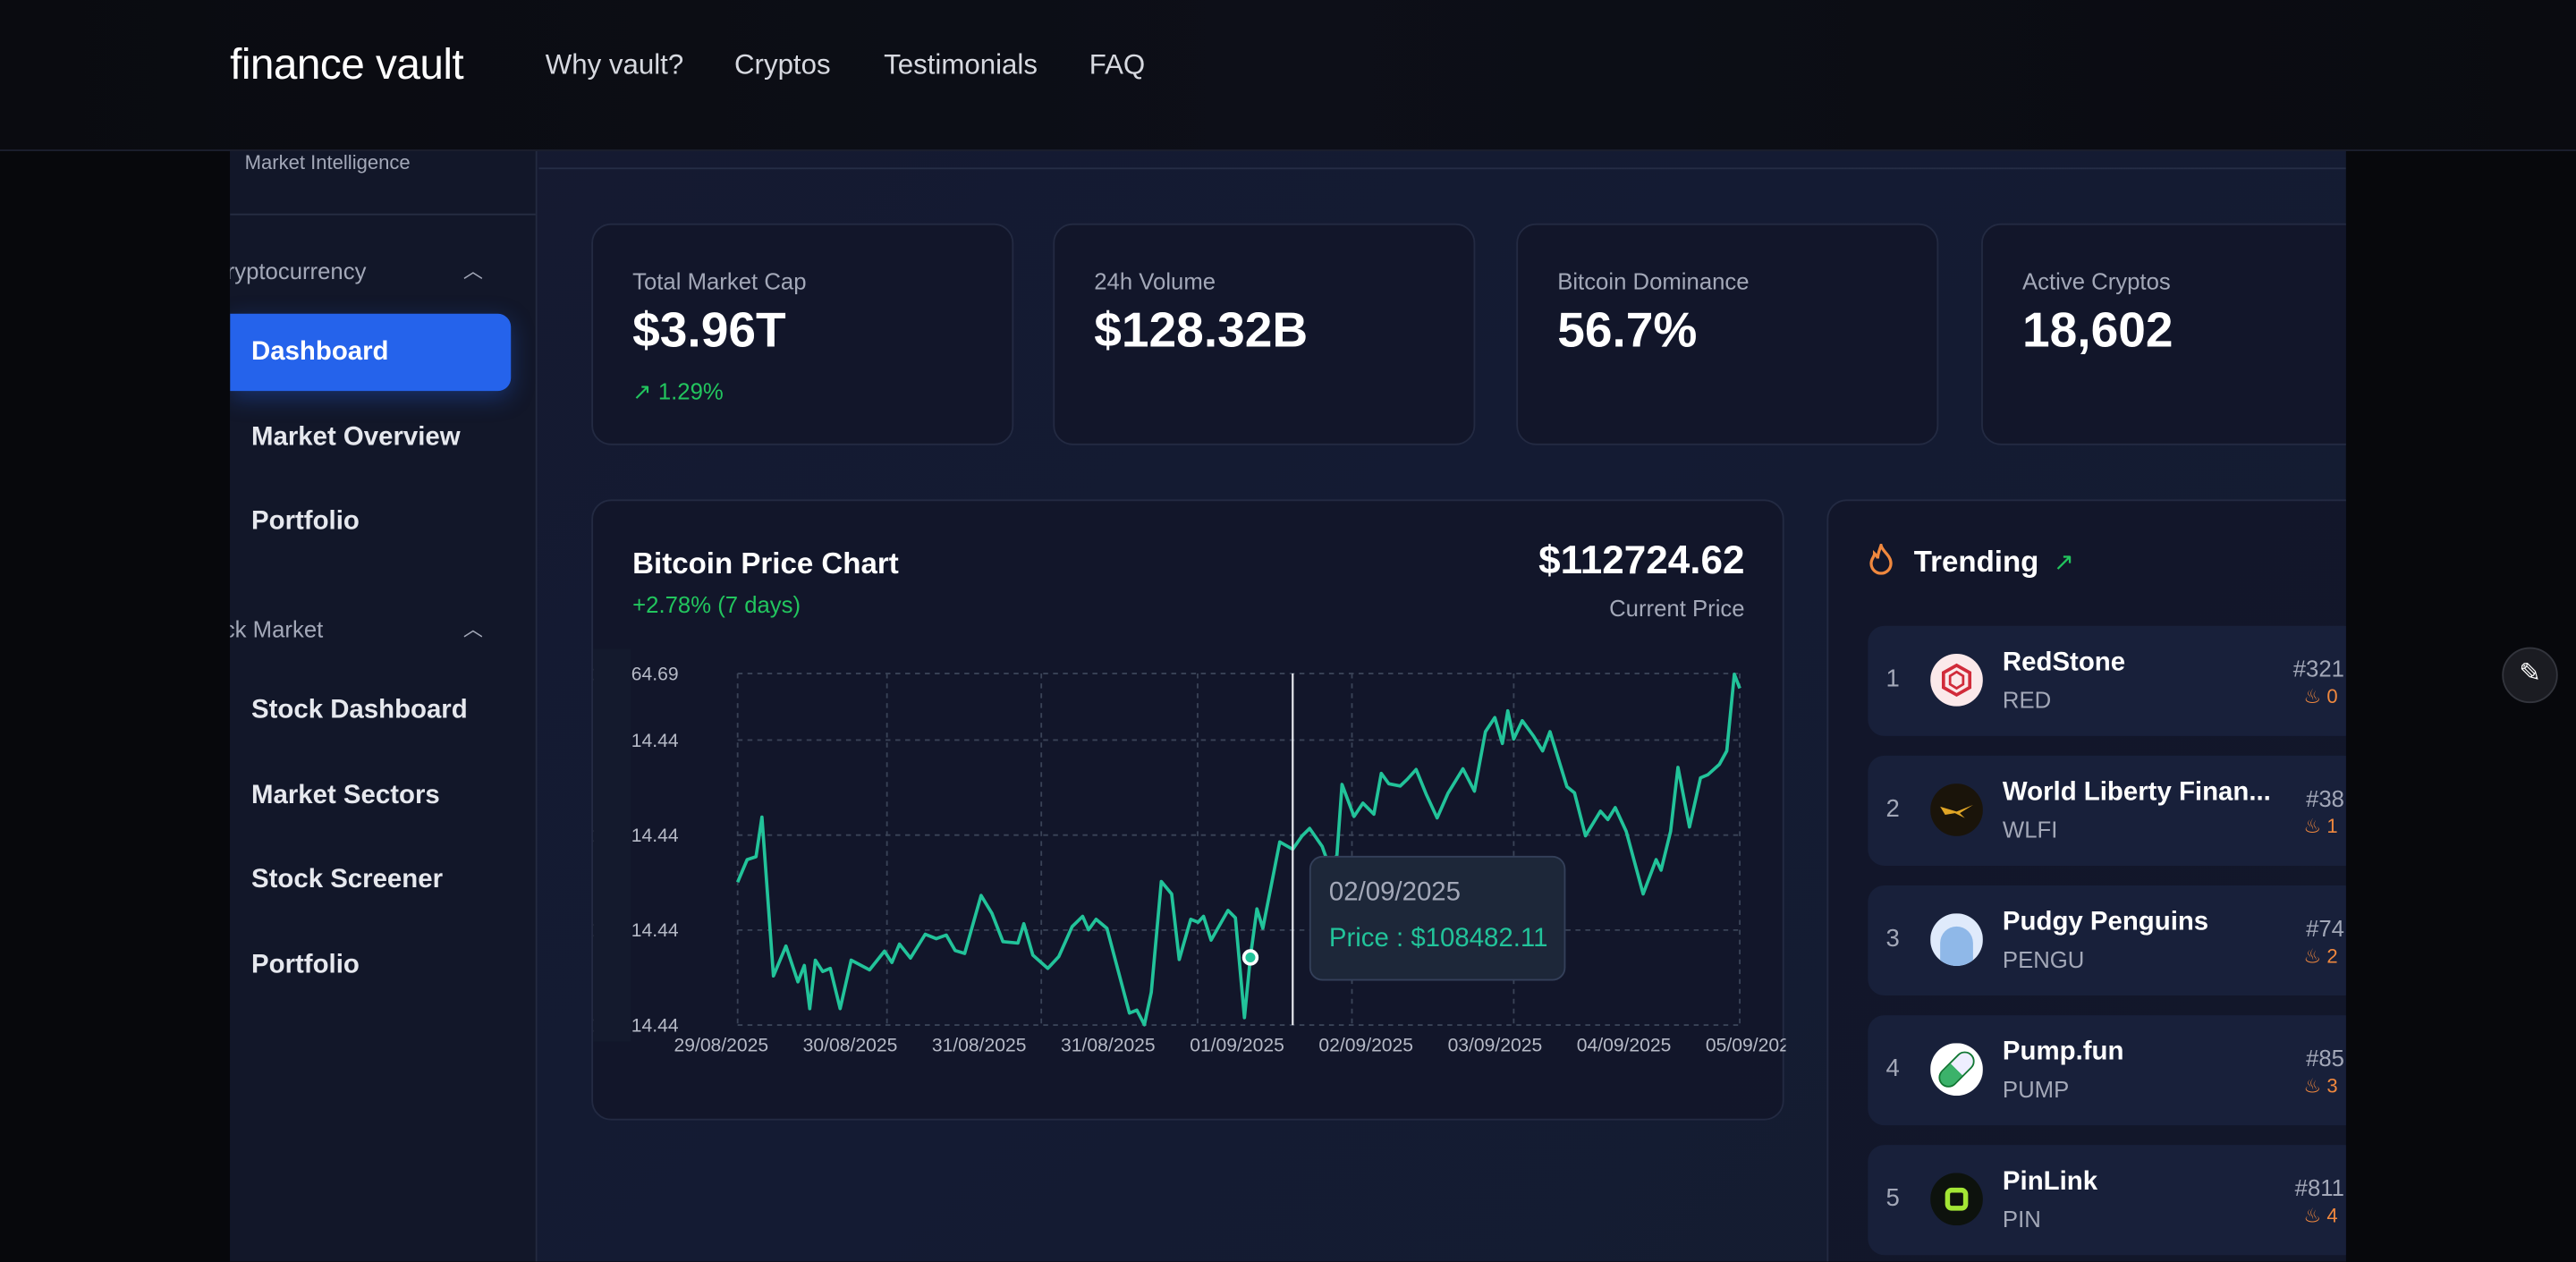 The width and height of the screenshot is (2576, 1262). I want to click on nav-testimonials: Testimonials, so click(961, 65).